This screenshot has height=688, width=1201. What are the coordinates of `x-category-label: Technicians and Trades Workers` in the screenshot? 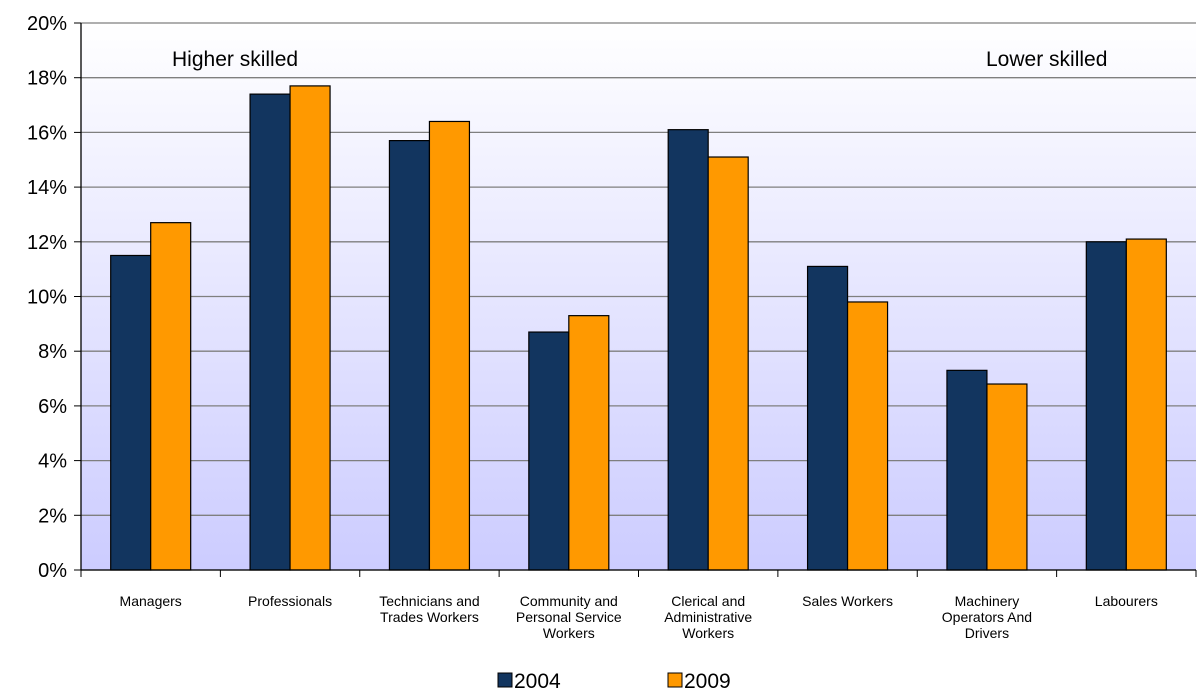 It's located at (429, 609).